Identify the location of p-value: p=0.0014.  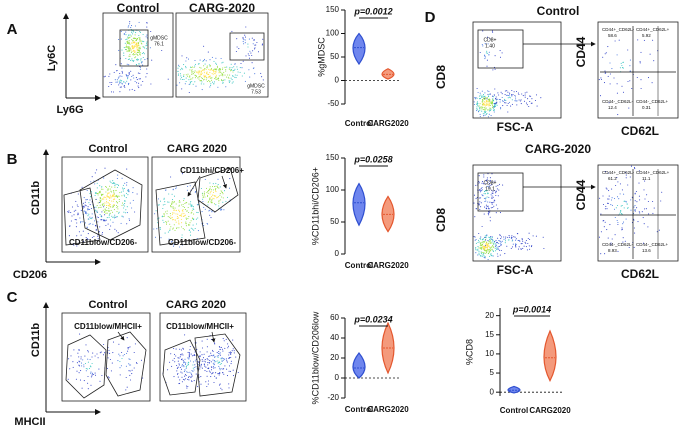
(531, 309).